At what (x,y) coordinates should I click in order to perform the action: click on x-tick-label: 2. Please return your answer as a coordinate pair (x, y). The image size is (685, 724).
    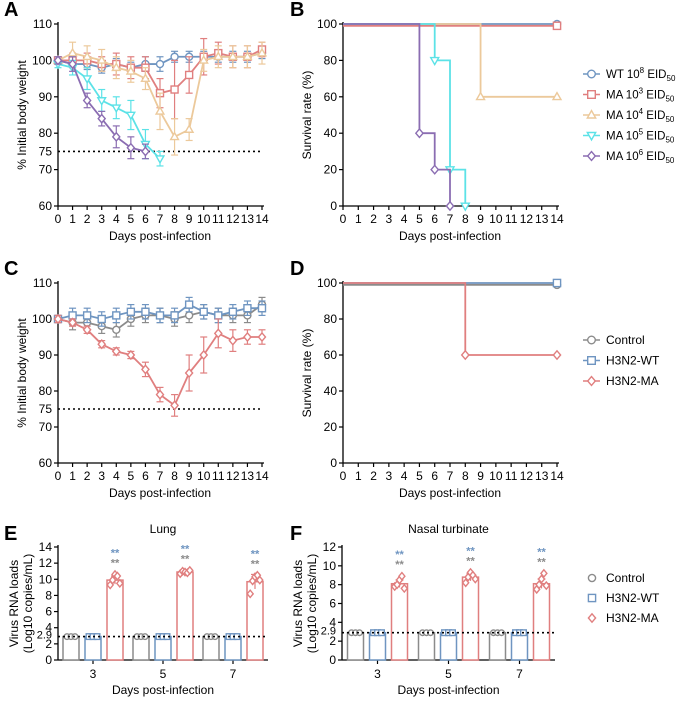
    Looking at the image, I should click on (373, 476).